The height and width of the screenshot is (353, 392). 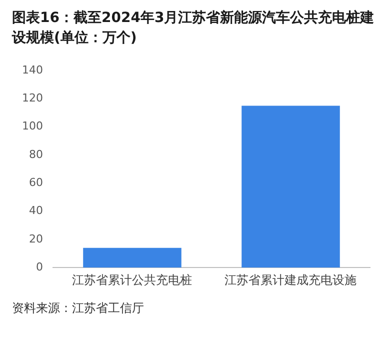 I want to click on y-tick-label: 40, so click(x=35, y=211).